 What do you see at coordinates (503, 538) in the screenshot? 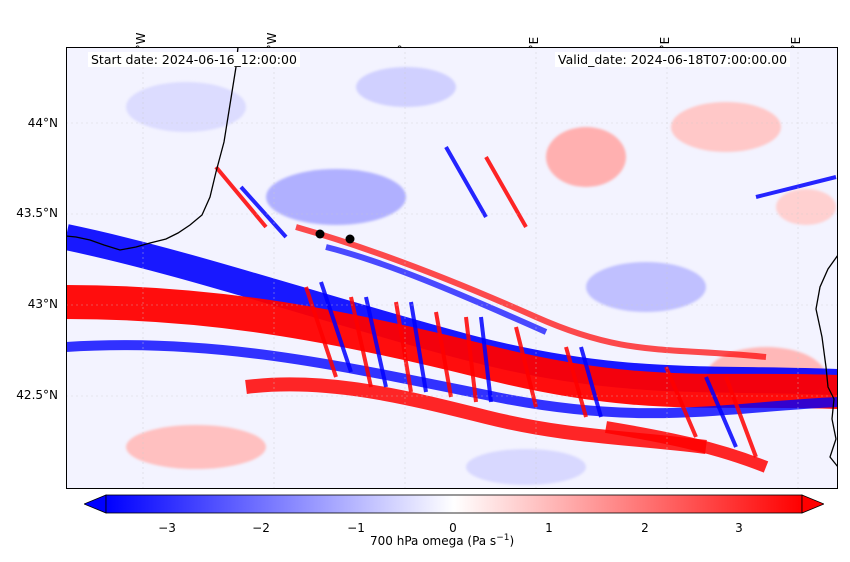
I see `colorbar-title-unit-exponent: −1` at bounding box center [503, 538].